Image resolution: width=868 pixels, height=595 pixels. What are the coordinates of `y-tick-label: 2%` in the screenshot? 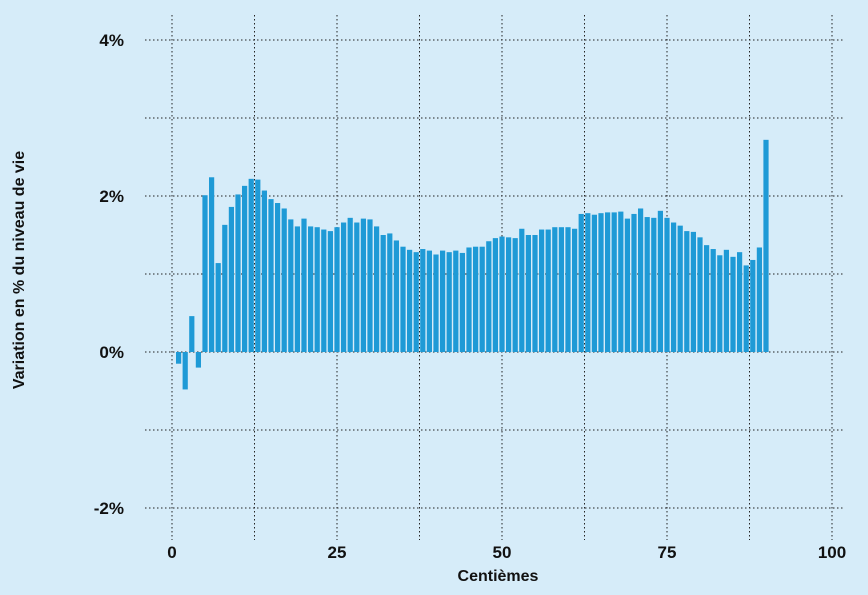 It's located at (111, 196).